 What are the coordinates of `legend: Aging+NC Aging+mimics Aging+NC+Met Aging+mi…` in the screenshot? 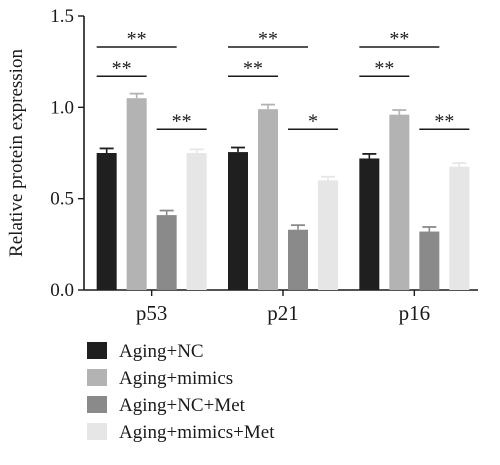 It's located at (181, 392).